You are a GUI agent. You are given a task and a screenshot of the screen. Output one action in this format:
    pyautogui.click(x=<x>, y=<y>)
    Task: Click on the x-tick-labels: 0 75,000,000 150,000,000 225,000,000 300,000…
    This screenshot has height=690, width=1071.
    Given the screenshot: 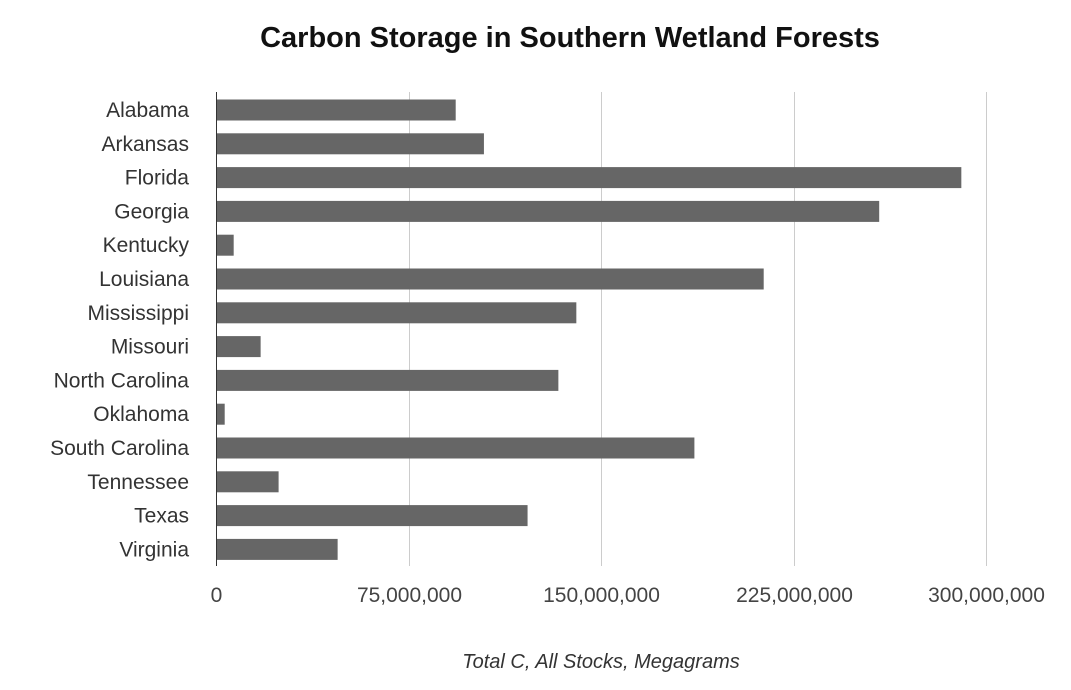 What is the action you would take?
    pyautogui.click(x=628, y=595)
    